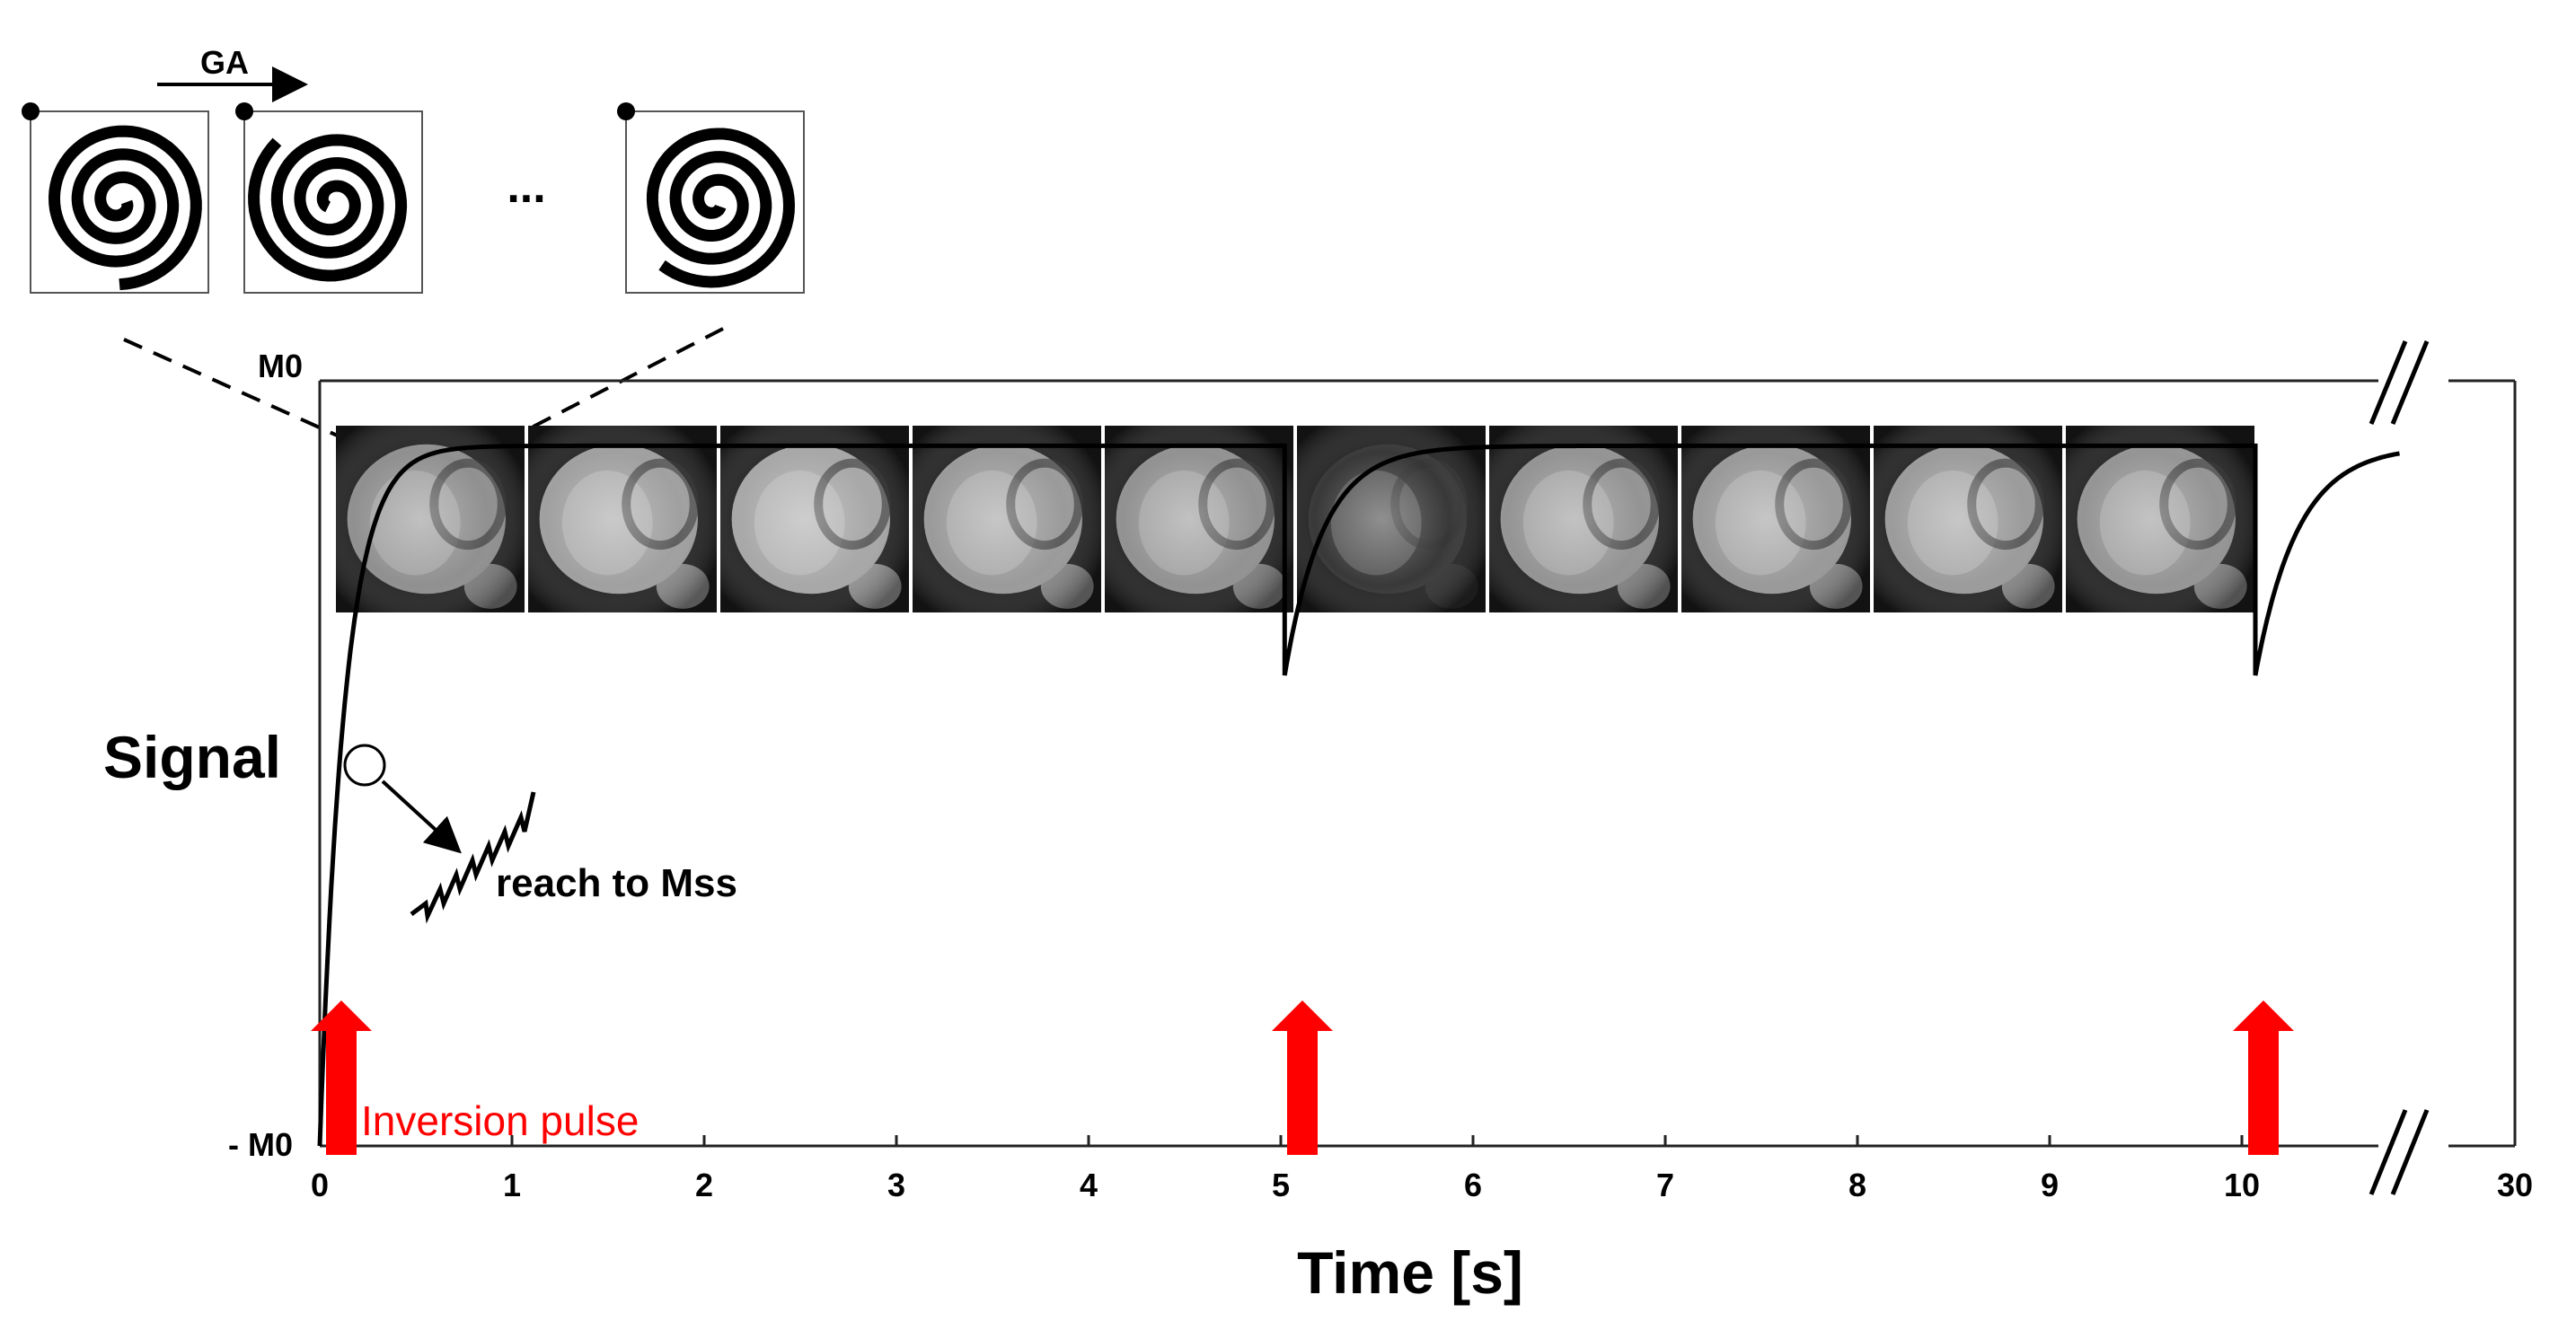 This screenshot has height=1339, width=2576. I want to click on sawtooth-icon, so click(473, 858).